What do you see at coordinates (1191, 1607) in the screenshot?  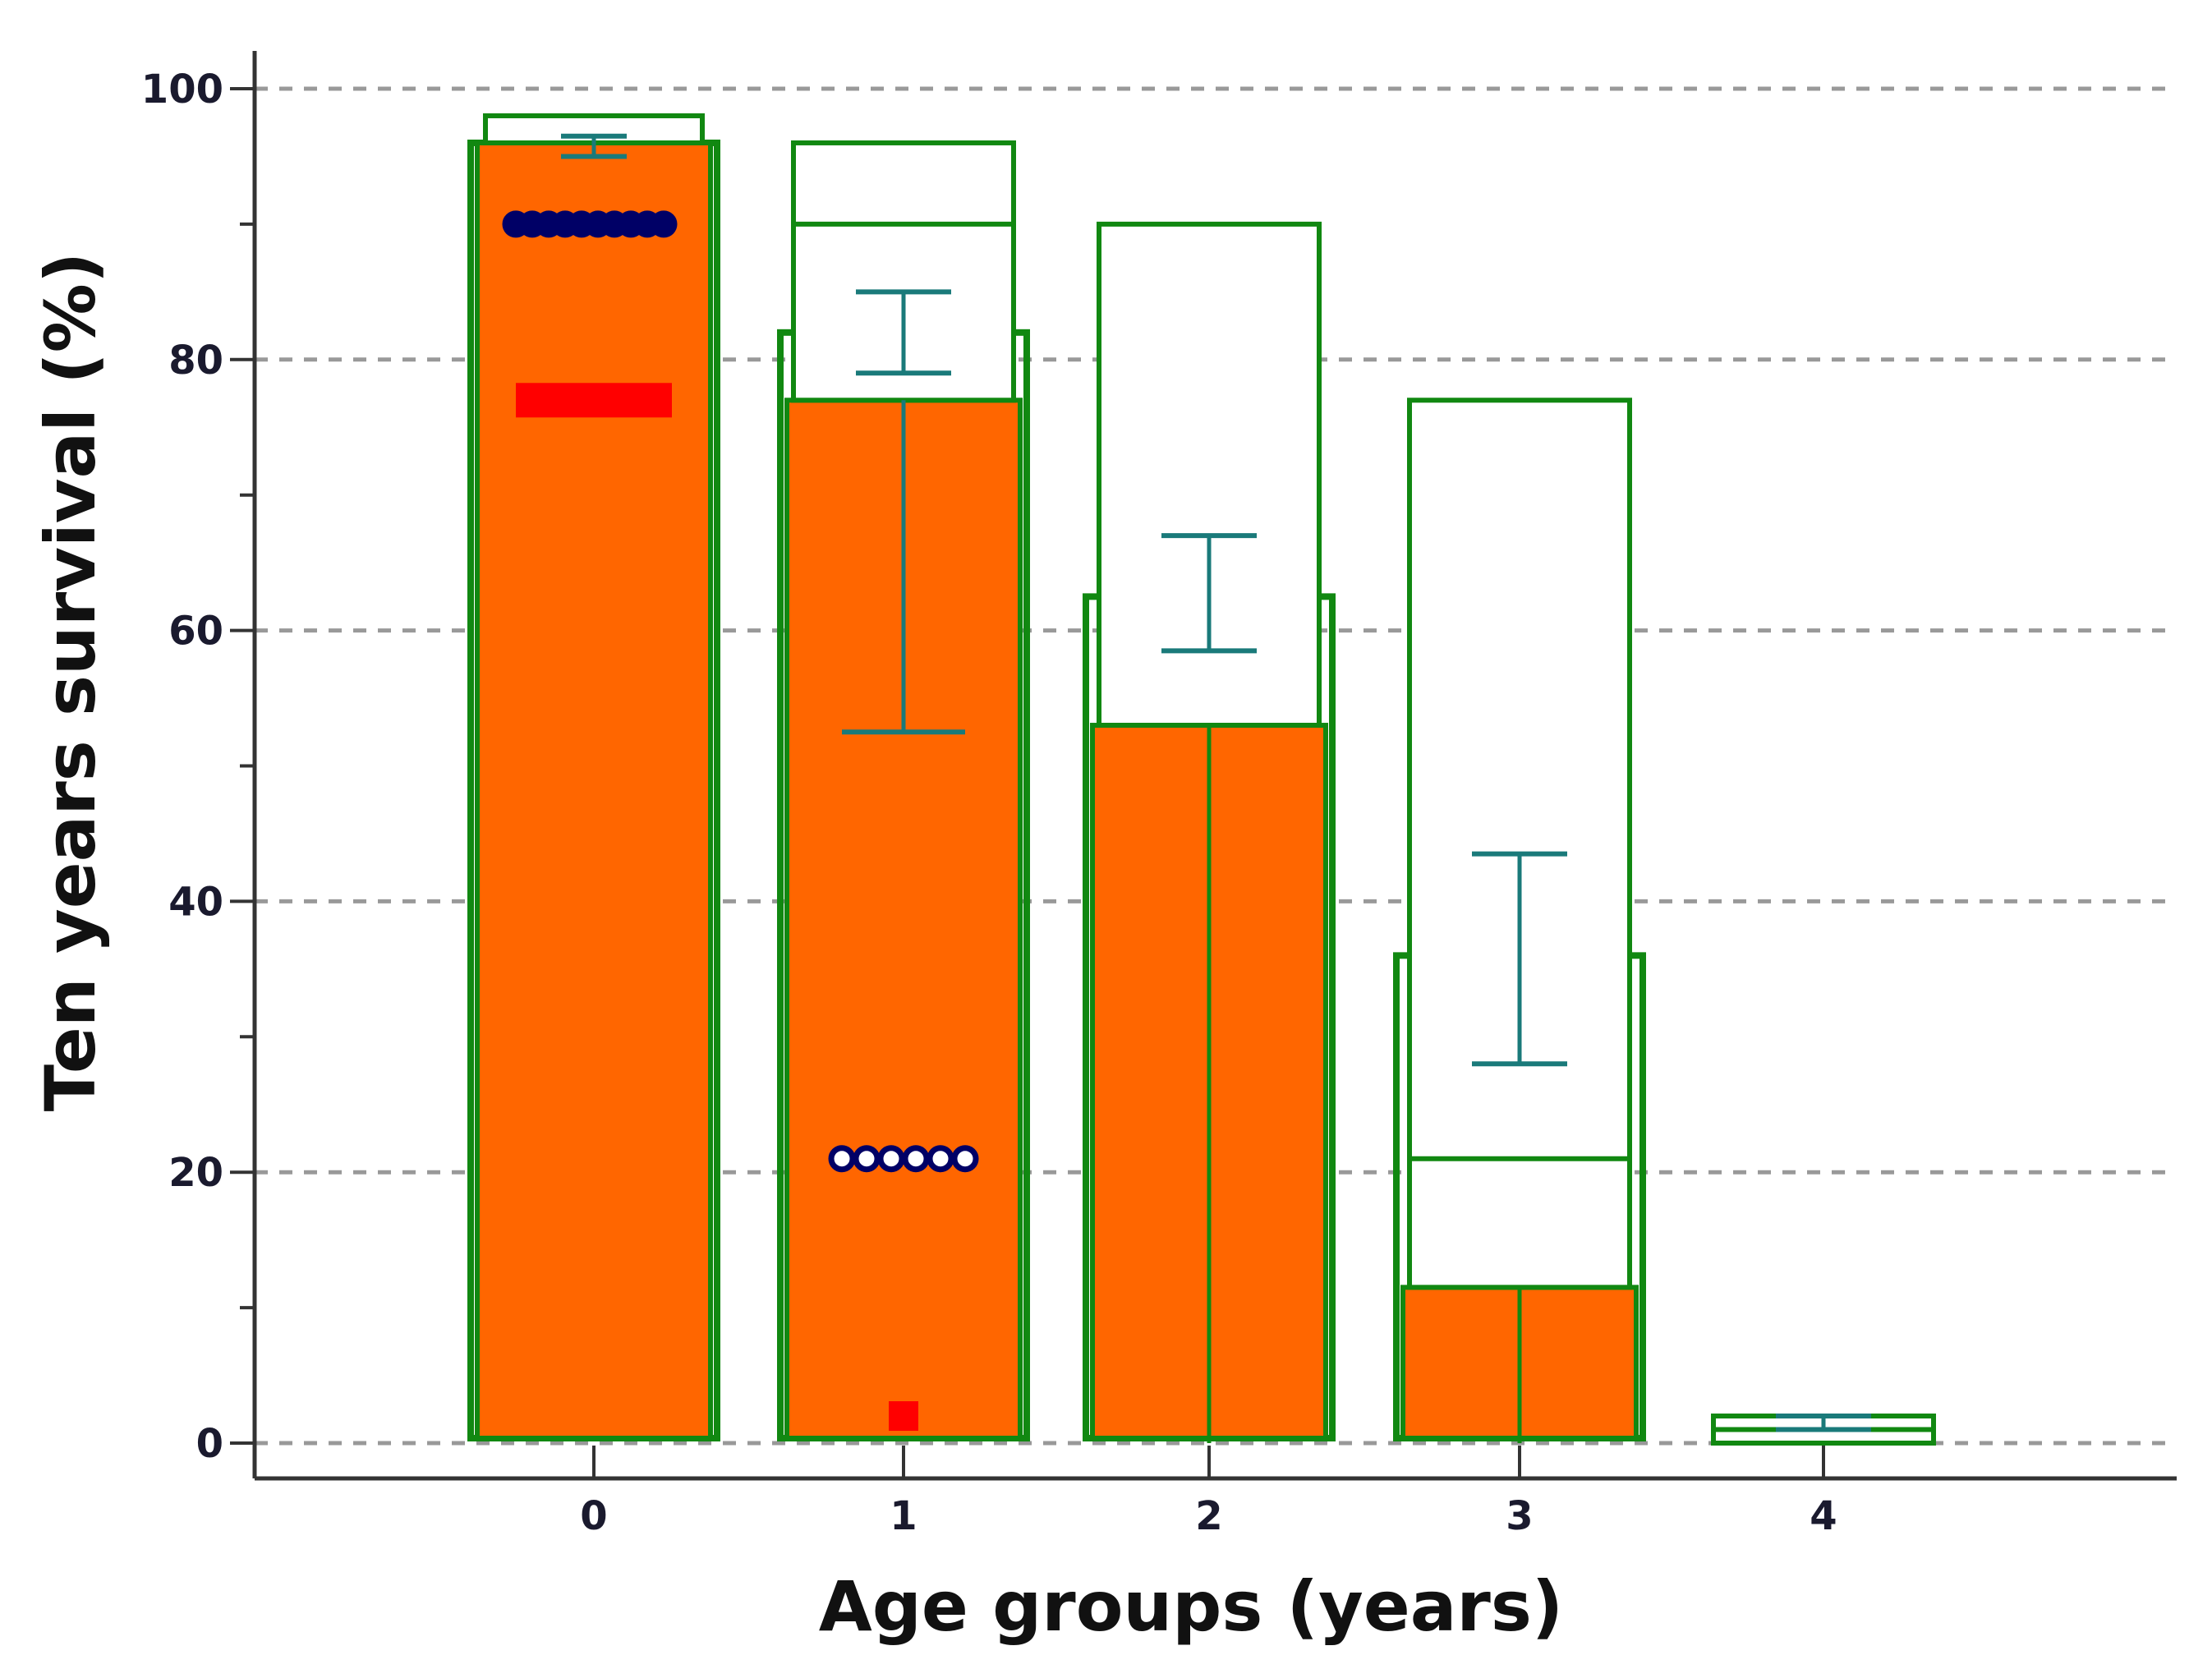 I see `x-axis-title: Age groups (years)` at bounding box center [1191, 1607].